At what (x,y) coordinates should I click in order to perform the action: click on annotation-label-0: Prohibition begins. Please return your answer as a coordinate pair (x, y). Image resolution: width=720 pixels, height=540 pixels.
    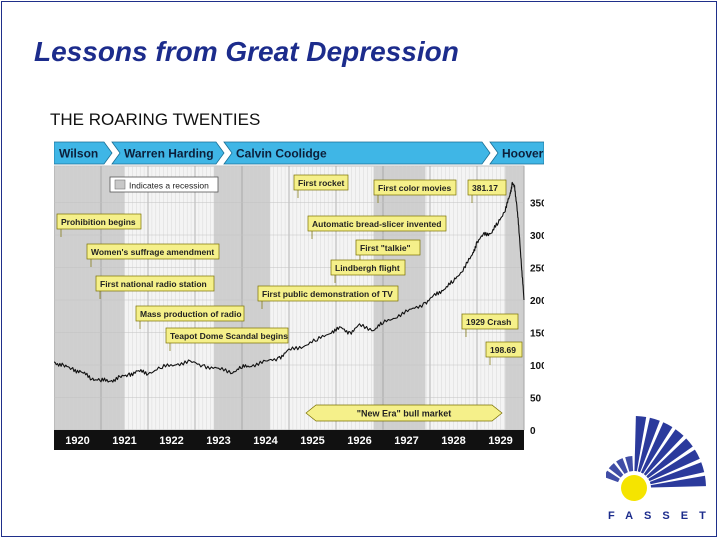
    Looking at the image, I should click on (98, 222).